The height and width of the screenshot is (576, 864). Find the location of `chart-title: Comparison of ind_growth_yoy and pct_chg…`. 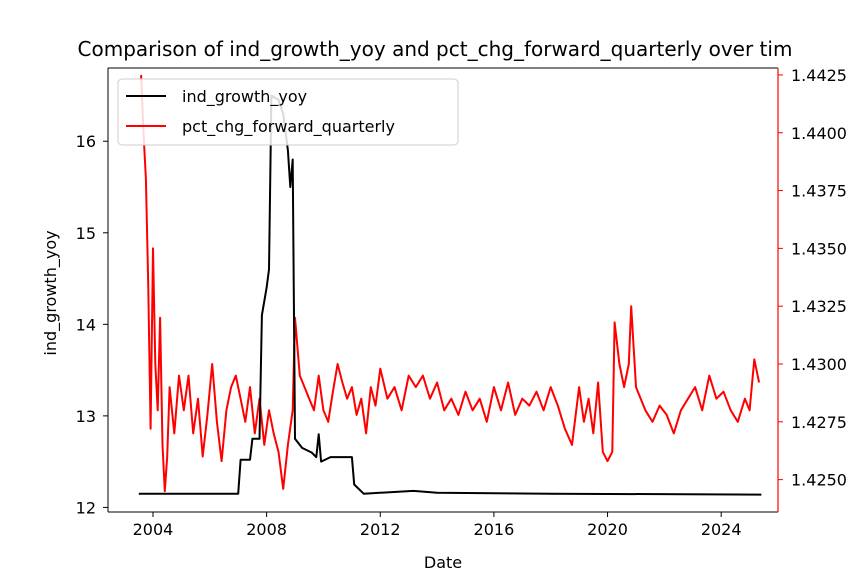

chart-title: Comparison of ind_growth_yoy and pct_chg… is located at coordinates (435, 49).